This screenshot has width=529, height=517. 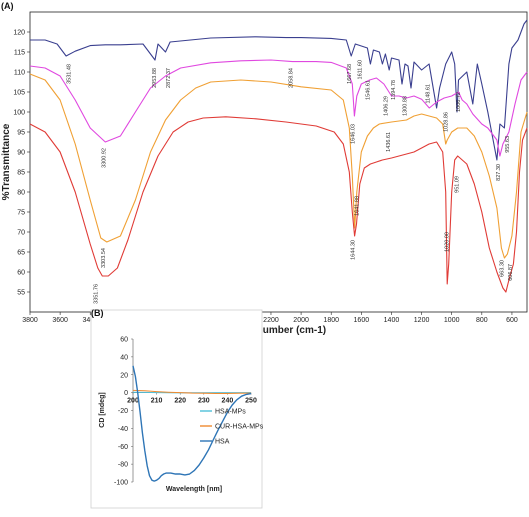 I want to click on y-tick-label: 0, so click(x=126, y=393).